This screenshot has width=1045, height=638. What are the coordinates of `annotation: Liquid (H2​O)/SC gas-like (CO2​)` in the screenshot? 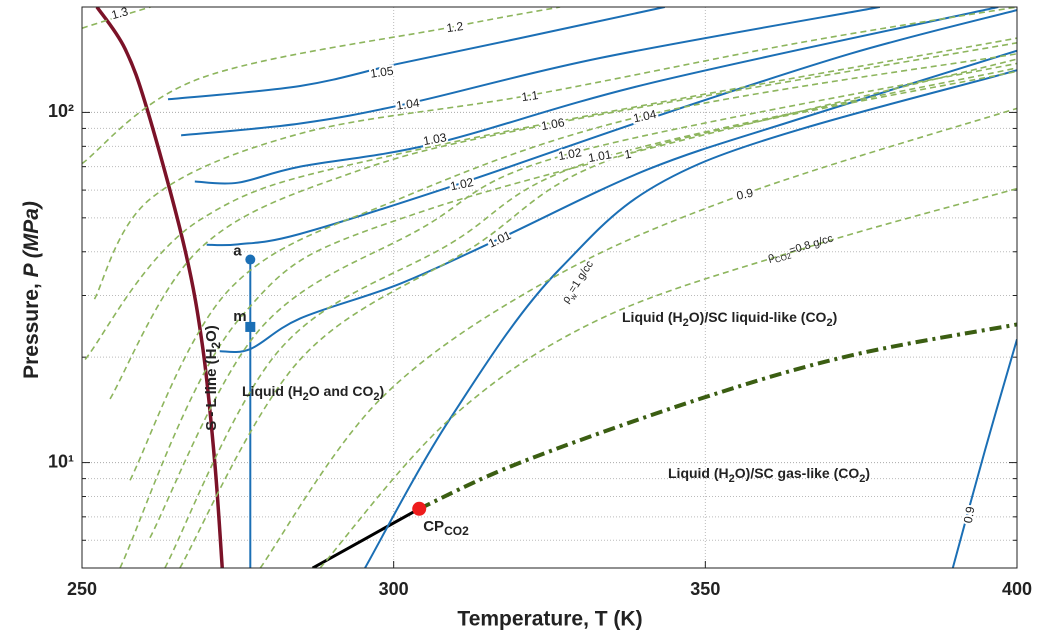 It's located at (769, 475).